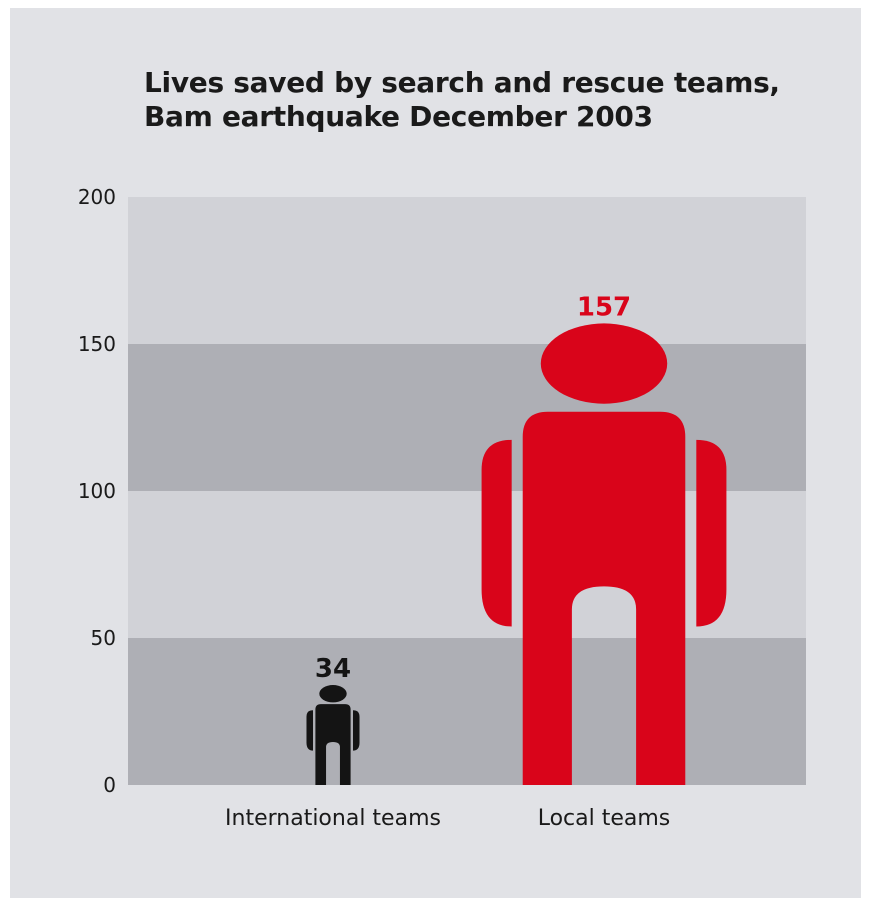  I want to click on category-label: International teams, so click(333, 818).